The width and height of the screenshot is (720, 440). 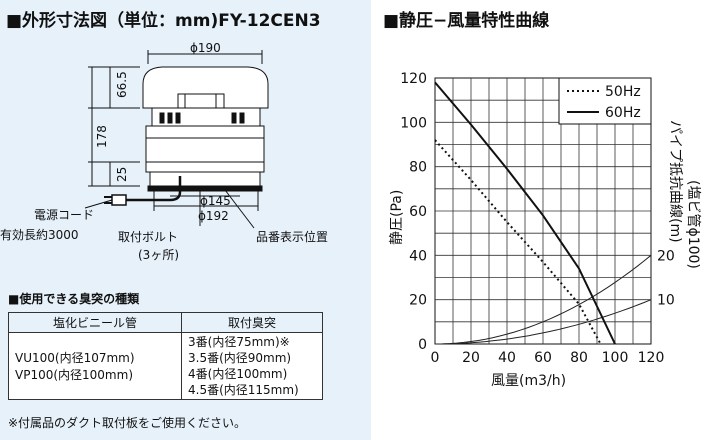 What do you see at coordinates (413, 79) in the screenshot?
I see `y-tick-label: 120` at bounding box center [413, 79].